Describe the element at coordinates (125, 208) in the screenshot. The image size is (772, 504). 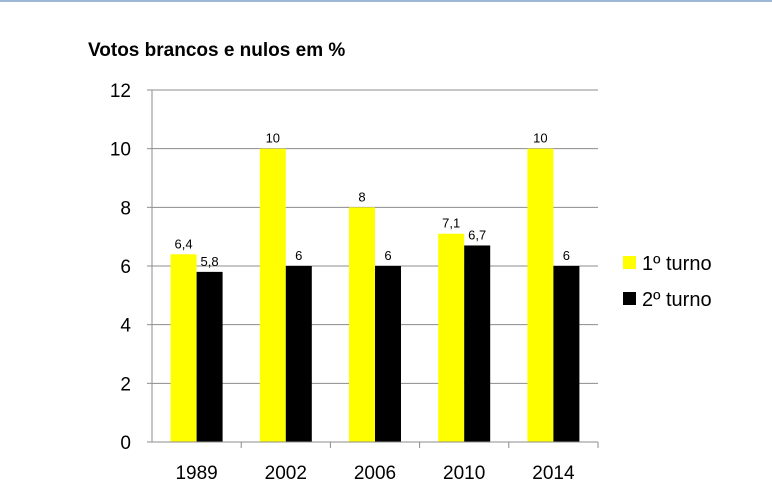
I see `y-tick-label: 8` at that location.